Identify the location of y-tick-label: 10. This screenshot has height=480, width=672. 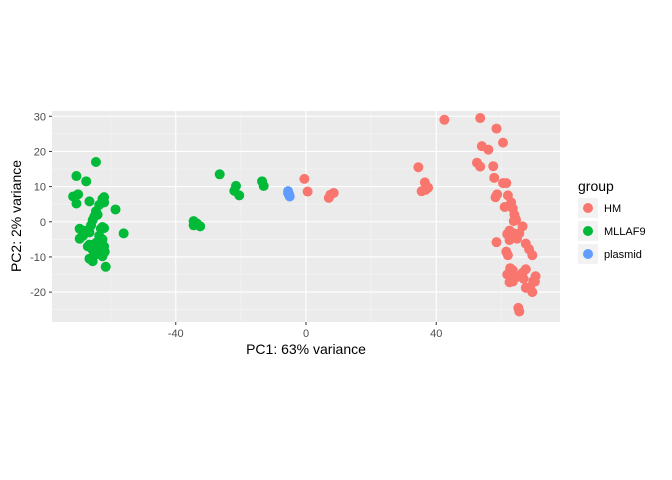
(40, 188).